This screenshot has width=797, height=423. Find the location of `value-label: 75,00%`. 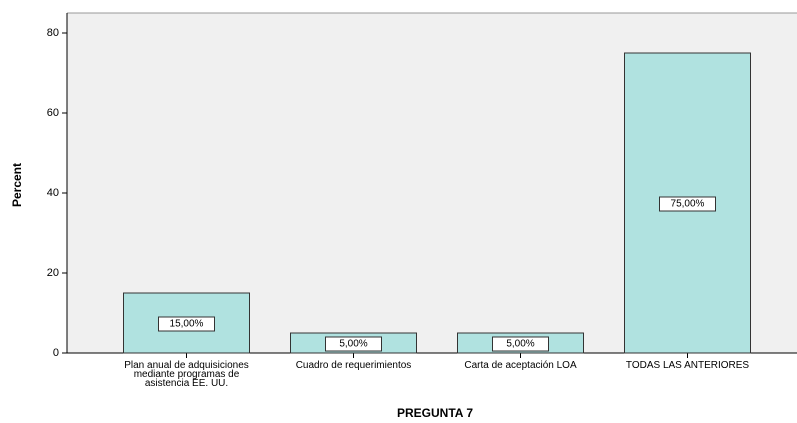

value-label: 75,00% is located at coordinates (688, 204).